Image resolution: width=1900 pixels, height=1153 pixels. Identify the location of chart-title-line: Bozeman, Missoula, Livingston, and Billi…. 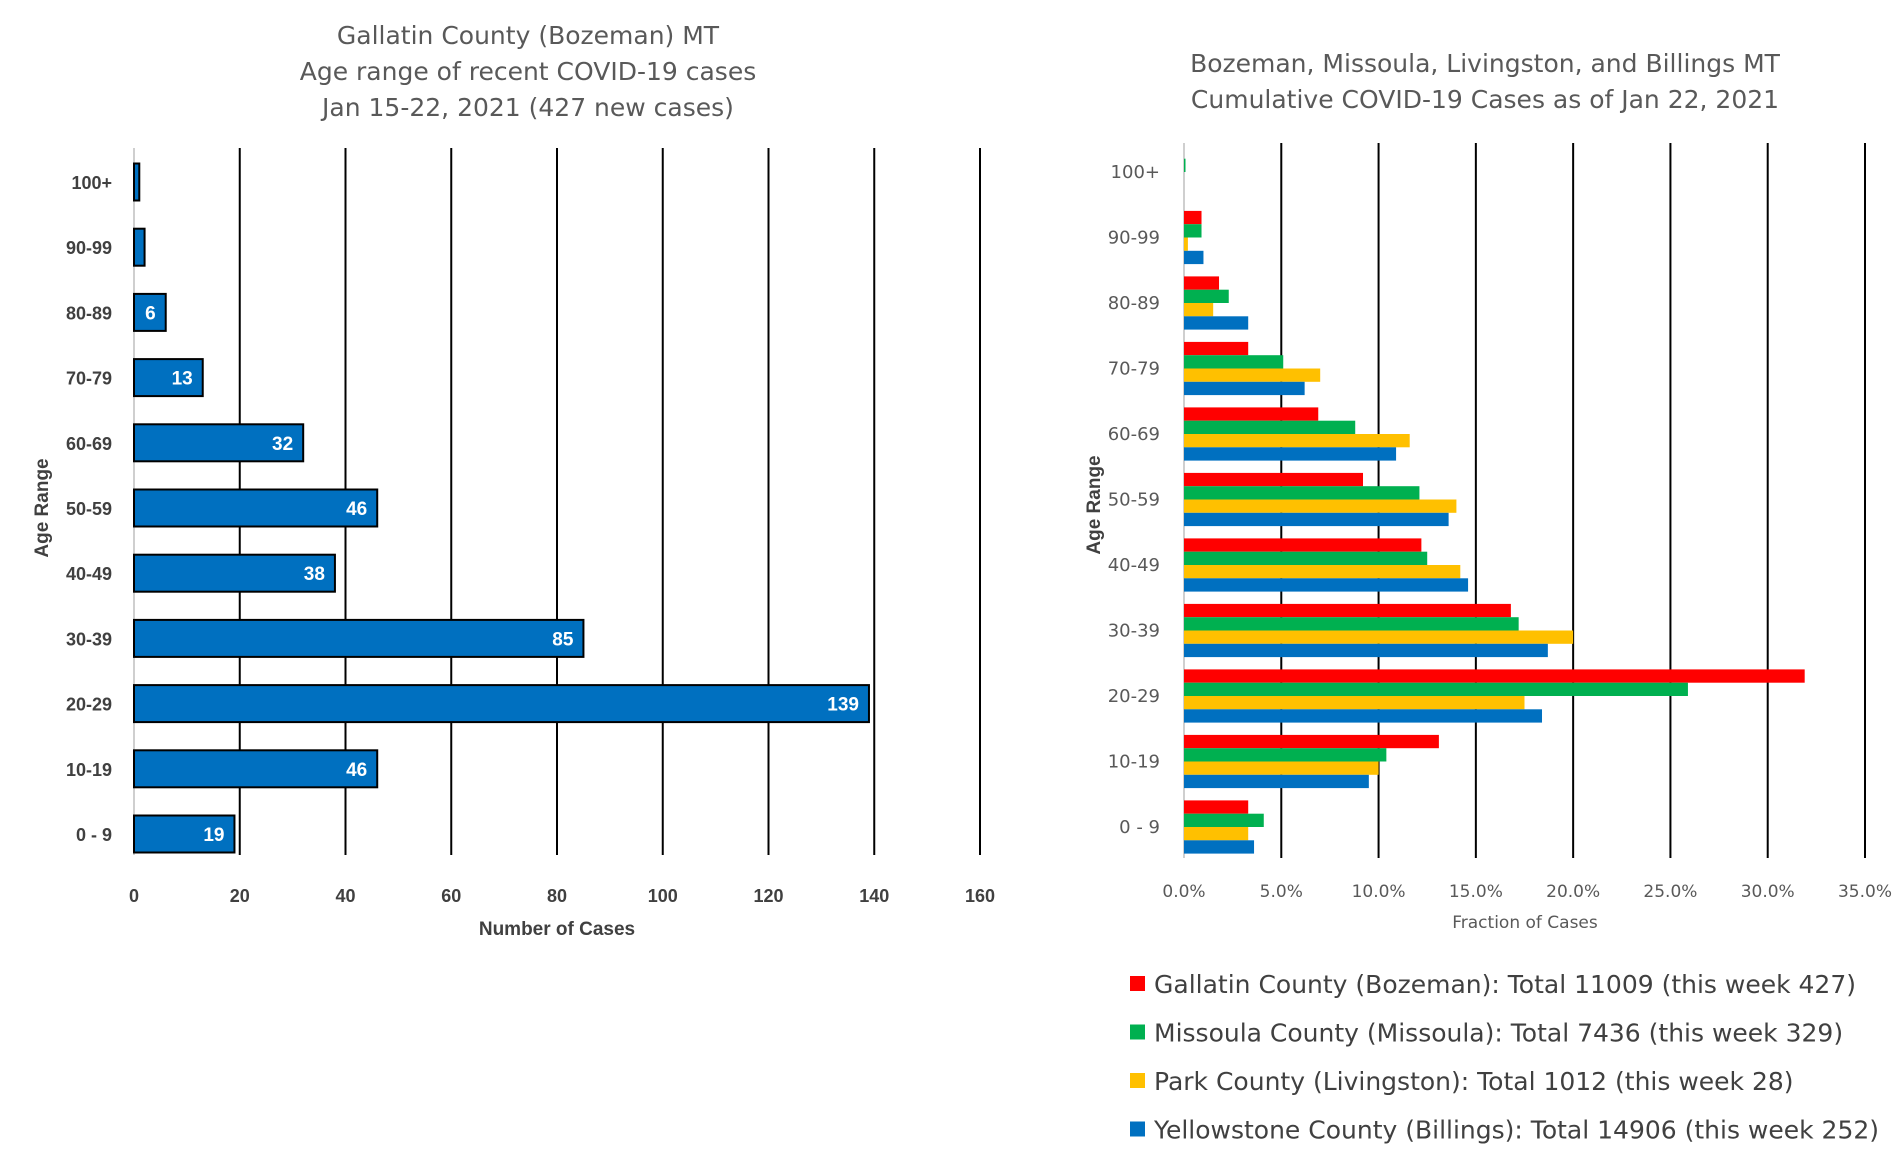
(1485, 63).